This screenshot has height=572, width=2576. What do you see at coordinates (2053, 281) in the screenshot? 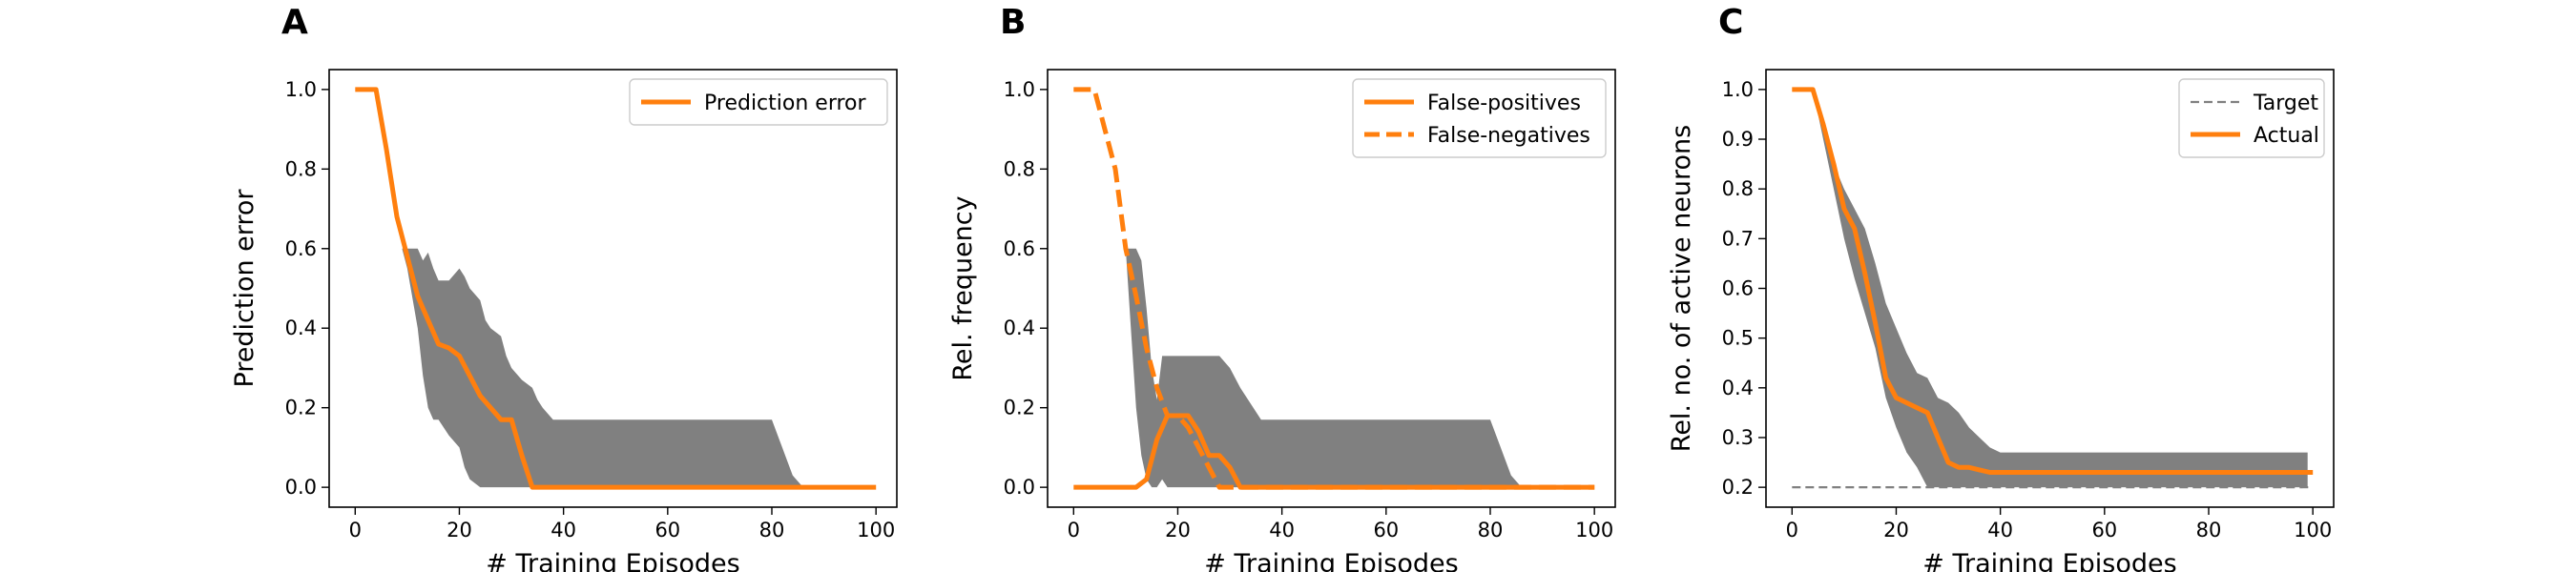
I see `series-line-actual` at bounding box center [2053, 281].